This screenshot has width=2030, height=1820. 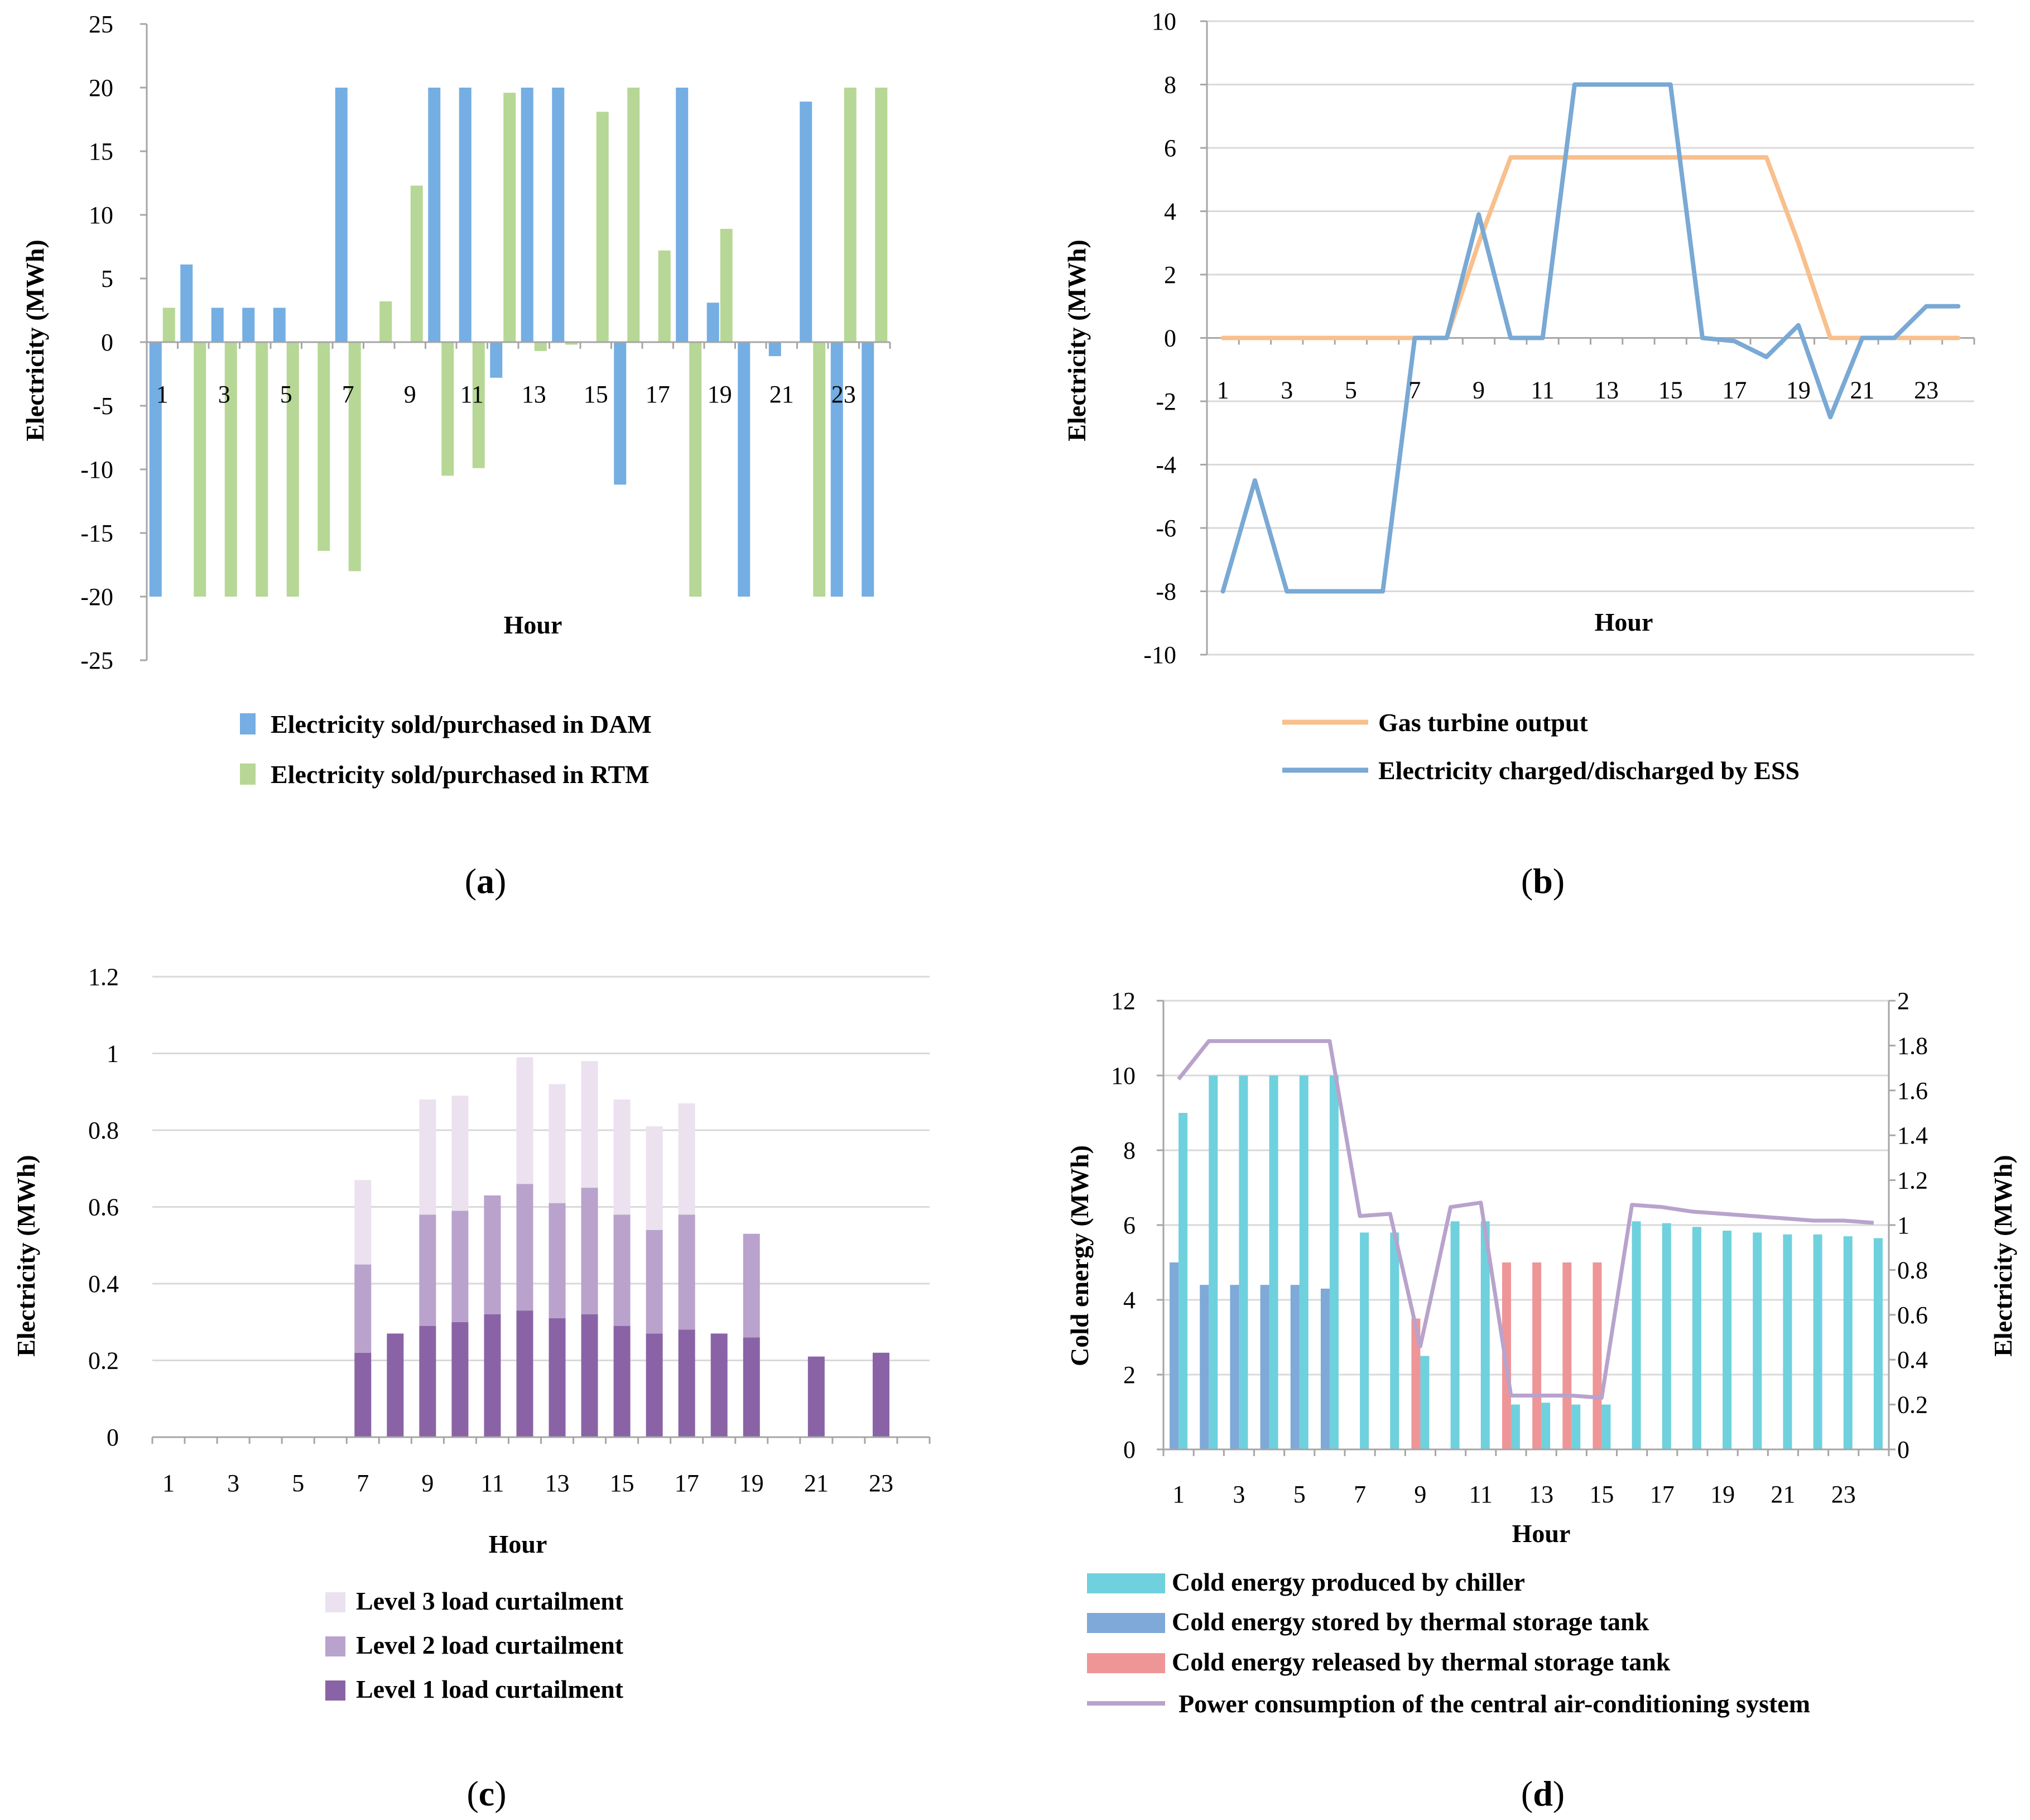 What do you see at coordinates (1420, 1494) in the screenshot?
I see `d-x-tick-label: 9` at bounding box center [1420, 1494].